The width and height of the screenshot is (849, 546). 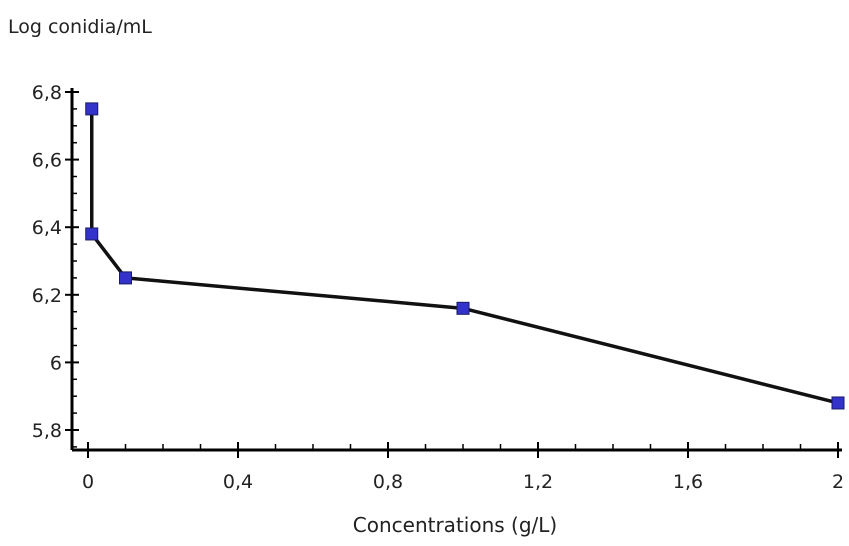 What do you see at coordinates (80, 27) in the screenshot?
I see `y-axis-label: Log conidia/mL` at bounding box center [80, 27].